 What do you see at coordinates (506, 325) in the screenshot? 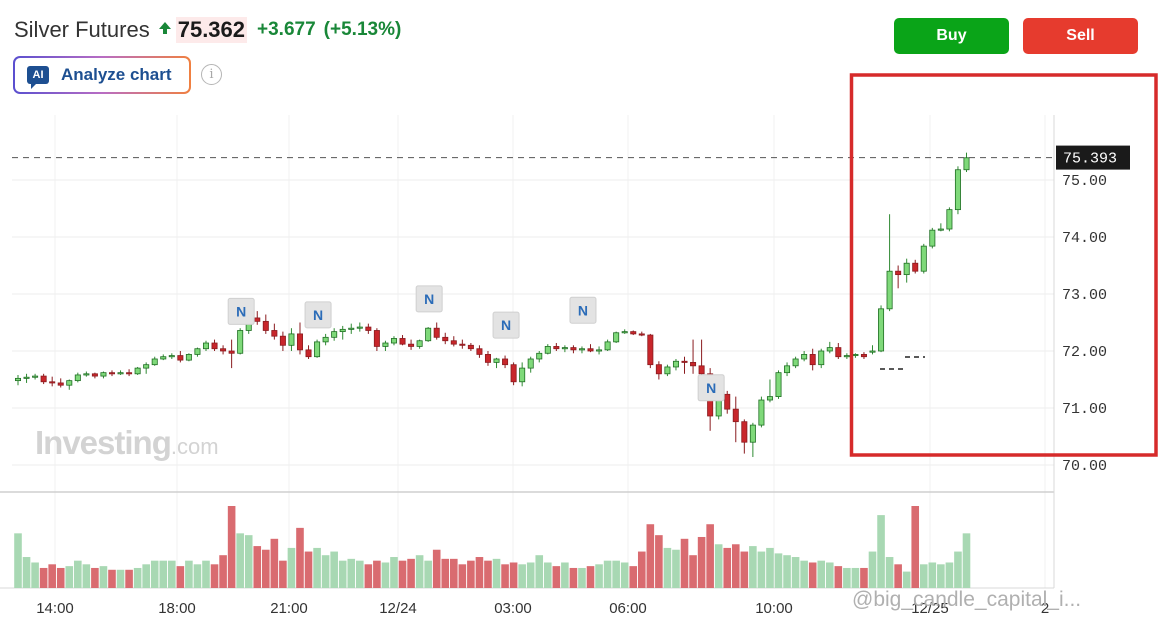
I see `news-marker: N` at bounding box center [506, 325].